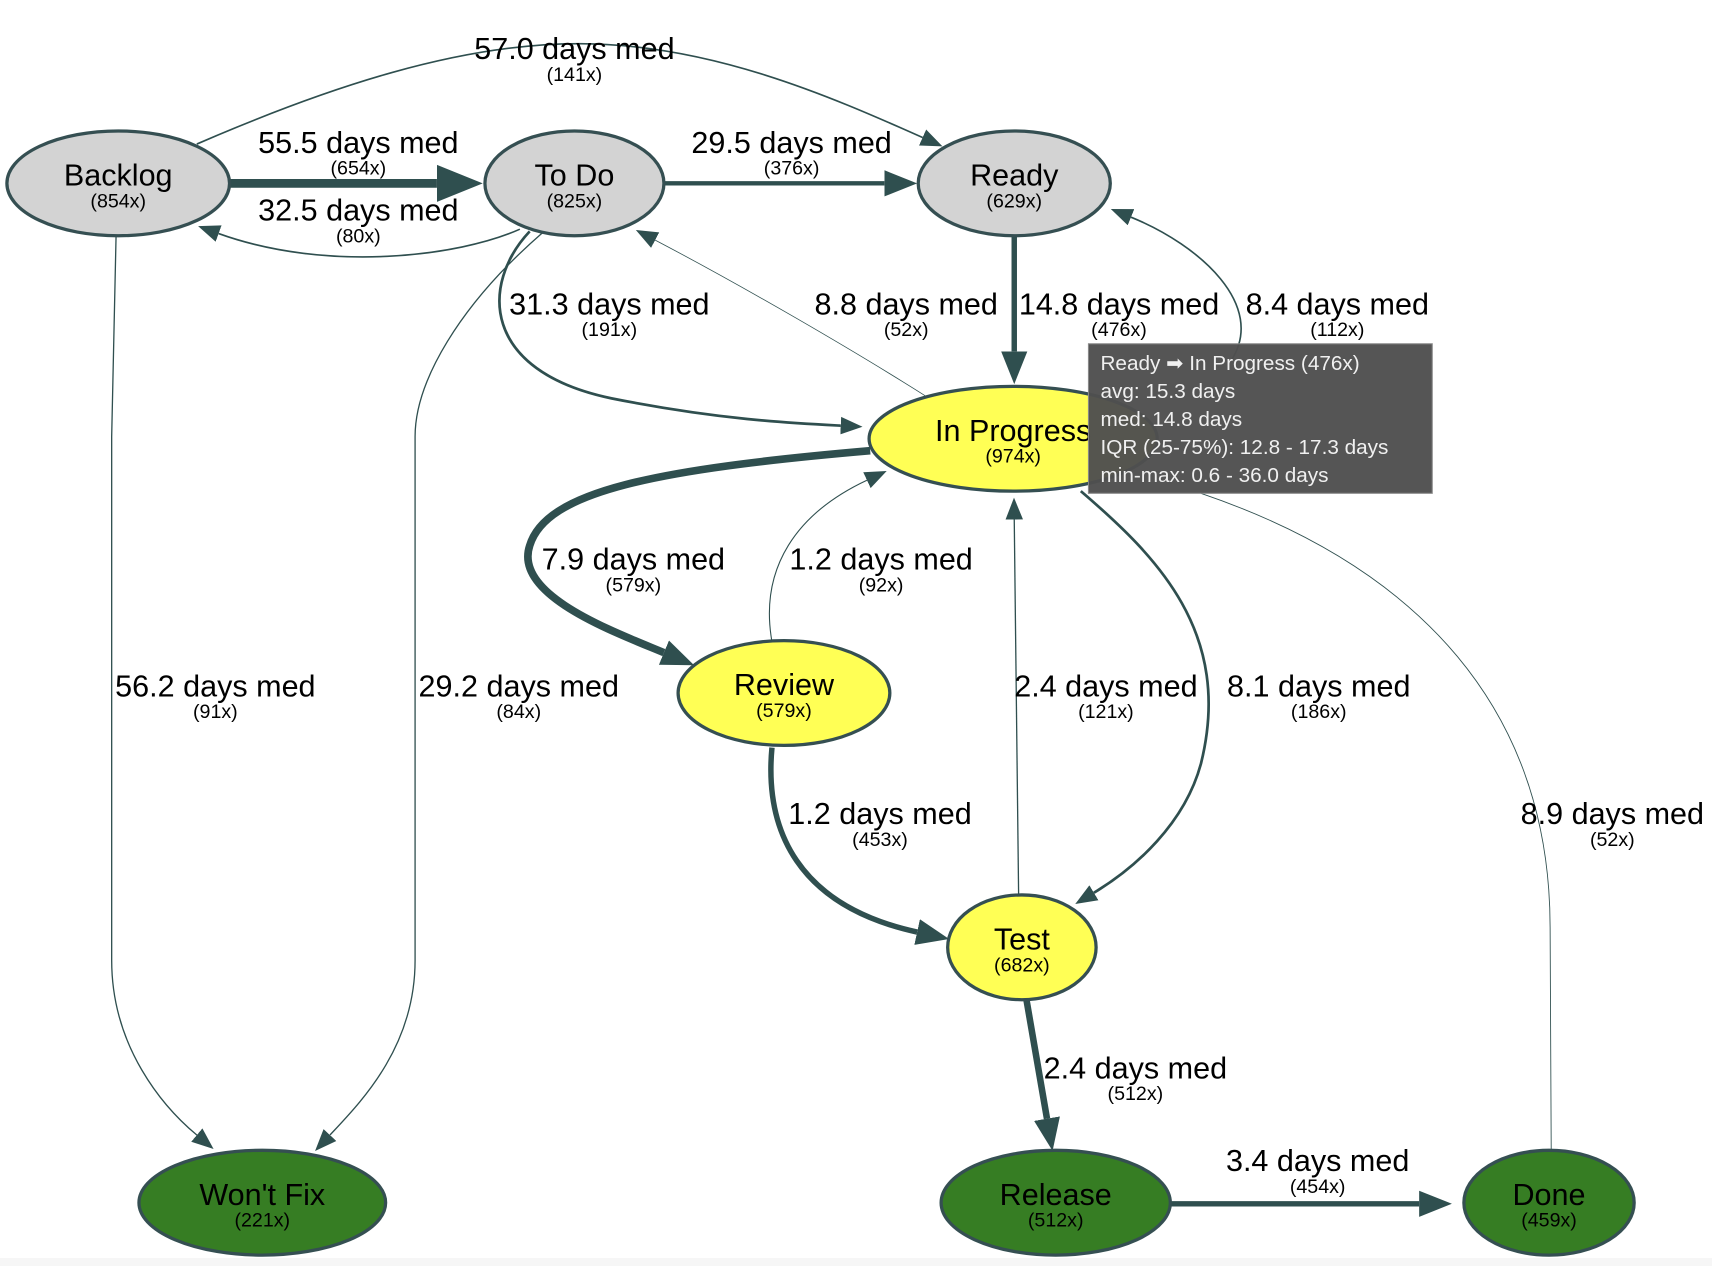  Describe the element at coordinates (1612, 814) in the screenshot. I see `edge-label: 8.9 days med` at that location.